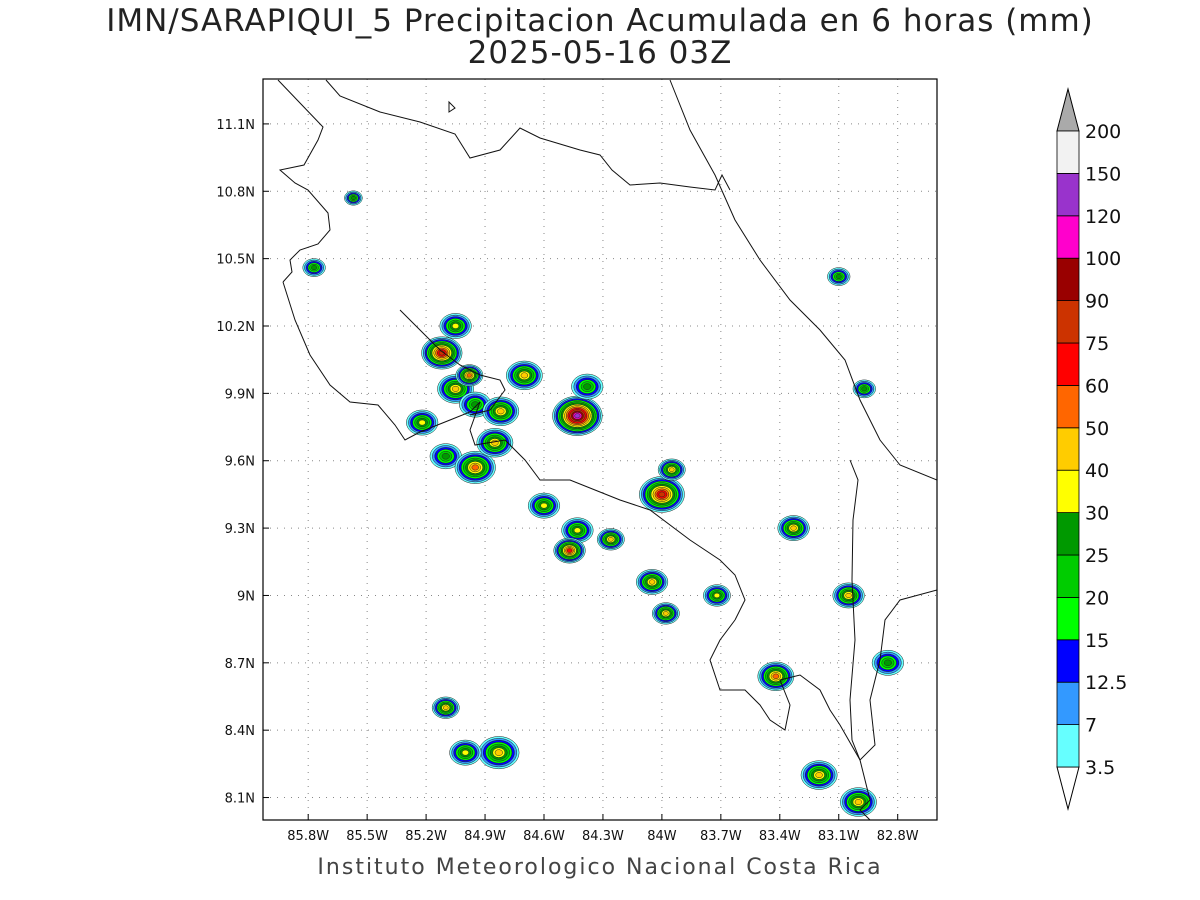 Image resolution: width=1200 pixels, height=900 pixels. What do you see at coordinates (721, 836) in the screenshot?
I see `lon-tick-label: 83.7W` at bounding box center [721, 836].